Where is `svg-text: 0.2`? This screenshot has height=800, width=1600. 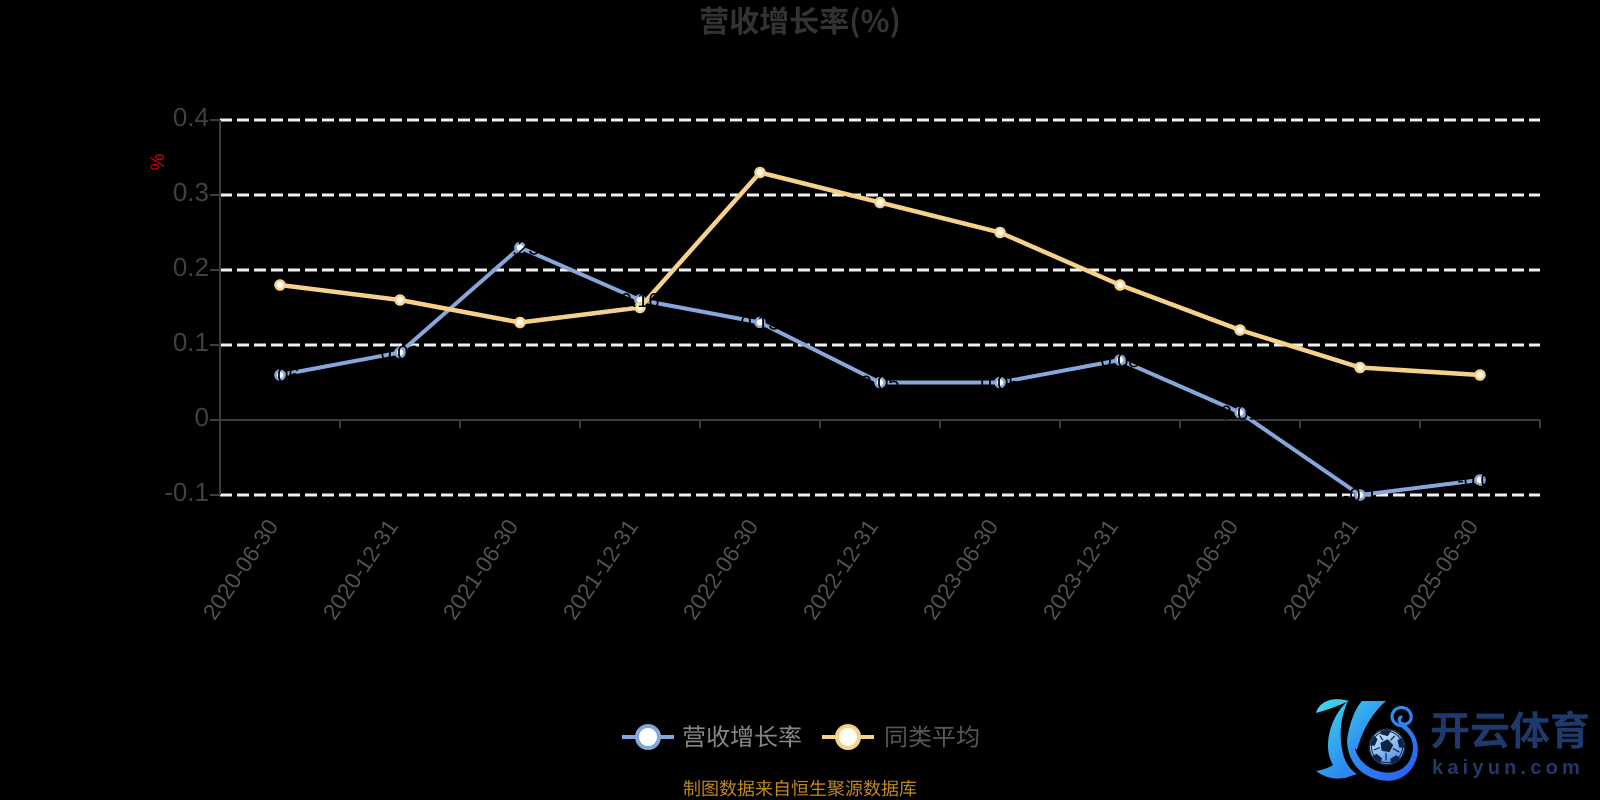
svg-text: 0.2 is located at coordinates (191, 267).